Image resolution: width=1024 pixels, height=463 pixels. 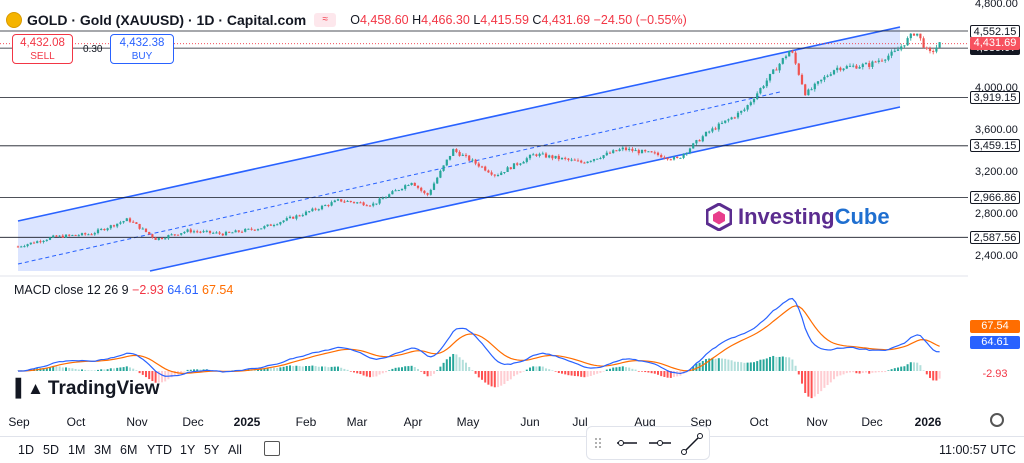 What do you see at coordinates (212, 450) in the screenshot?
I see `timeframe-5y: 5Y` at bounding box center [212, 450].